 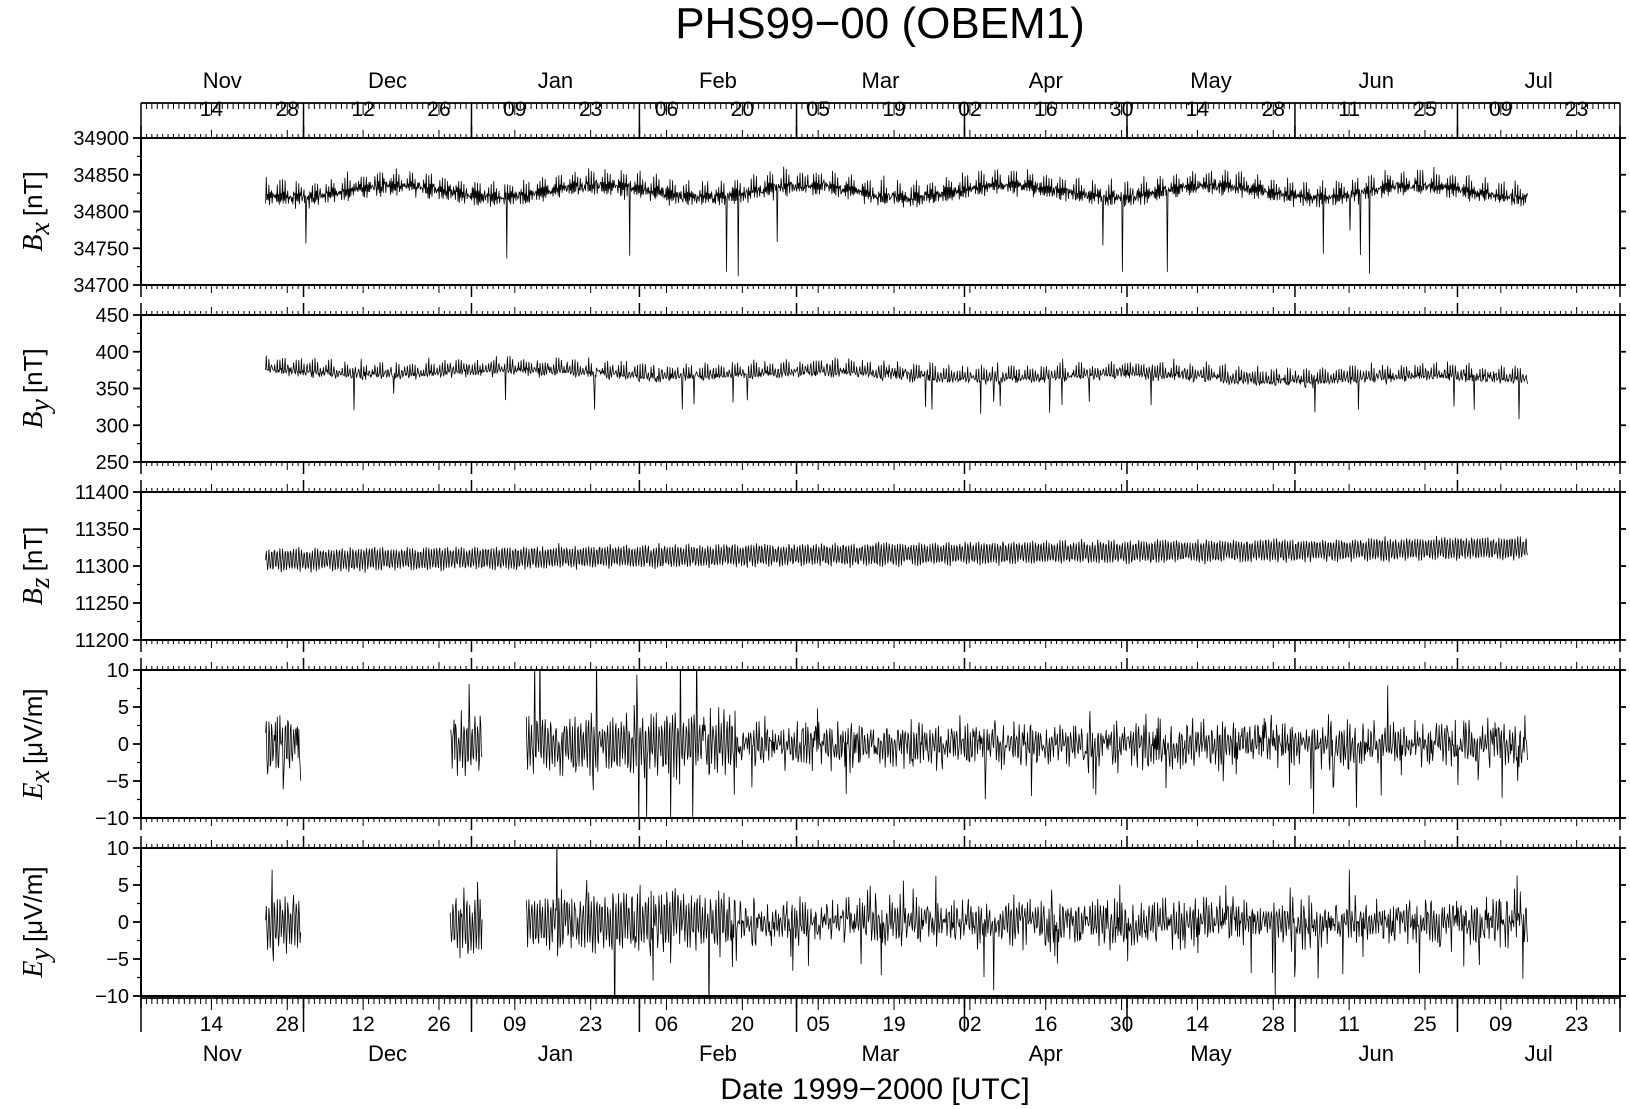 I want to click on y-axis-label: Ex [μV/m], so click(x=37, y=744).